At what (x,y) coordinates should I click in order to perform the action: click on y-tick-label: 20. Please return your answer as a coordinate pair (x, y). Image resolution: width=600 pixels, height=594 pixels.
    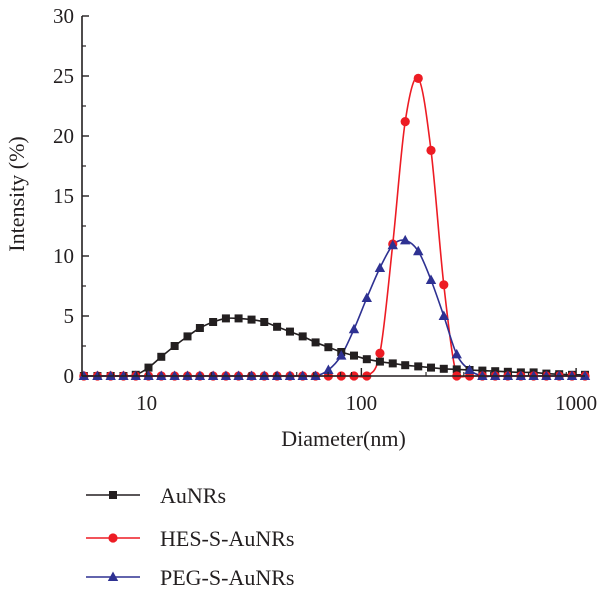
    Looking at the image, I should click on (63, 136).